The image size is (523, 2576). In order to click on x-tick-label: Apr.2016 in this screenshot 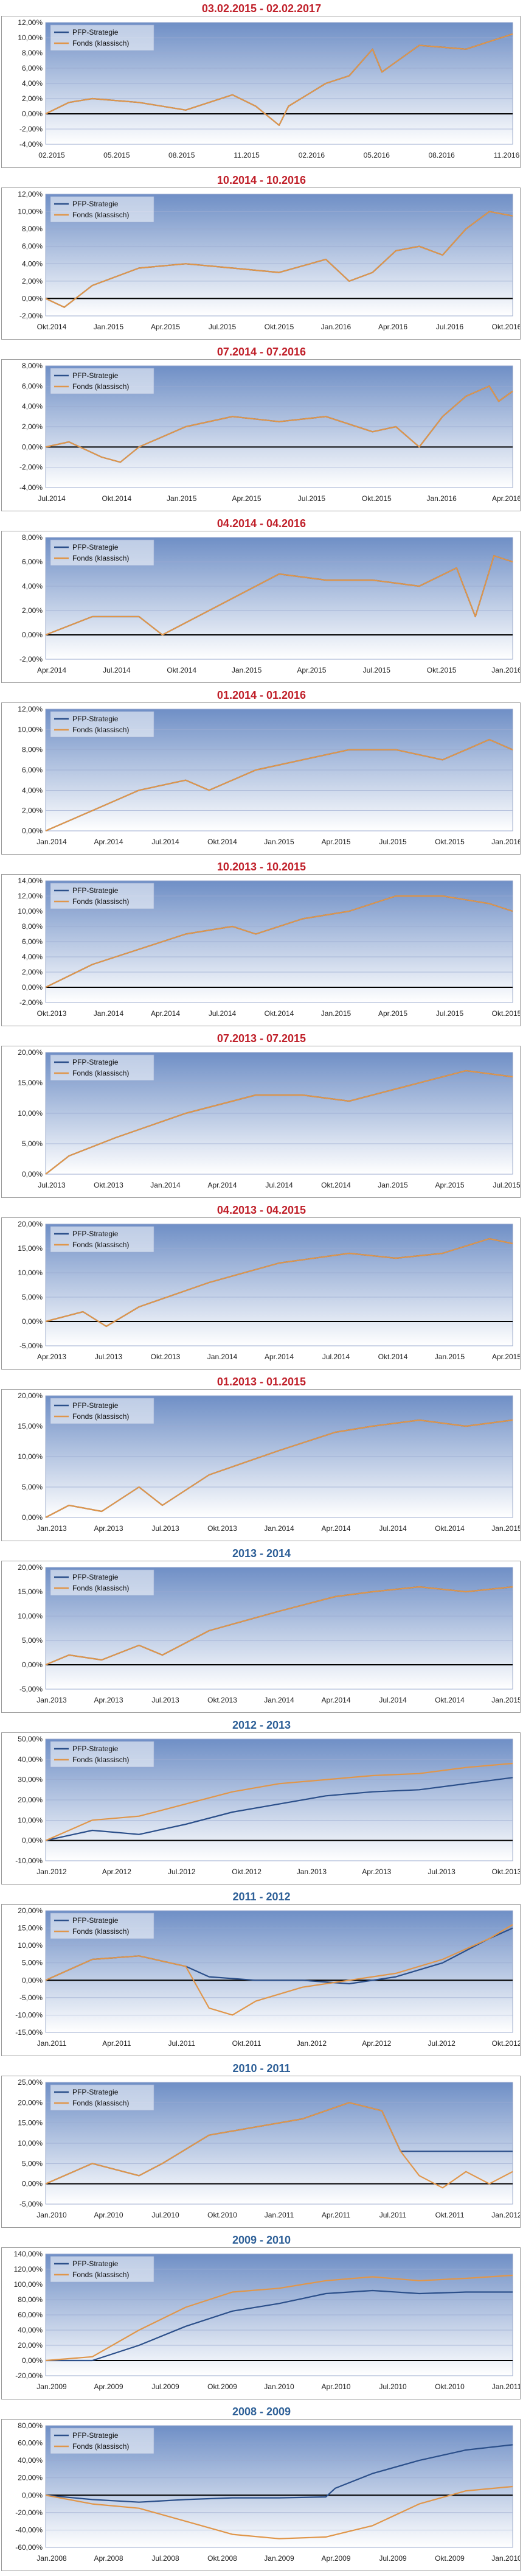, I will do `click(392, 327)`.